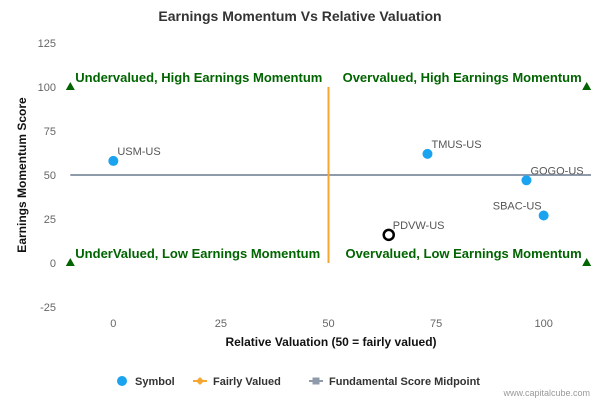  I want to click on legend-label: Symbol, so click(155, 382).